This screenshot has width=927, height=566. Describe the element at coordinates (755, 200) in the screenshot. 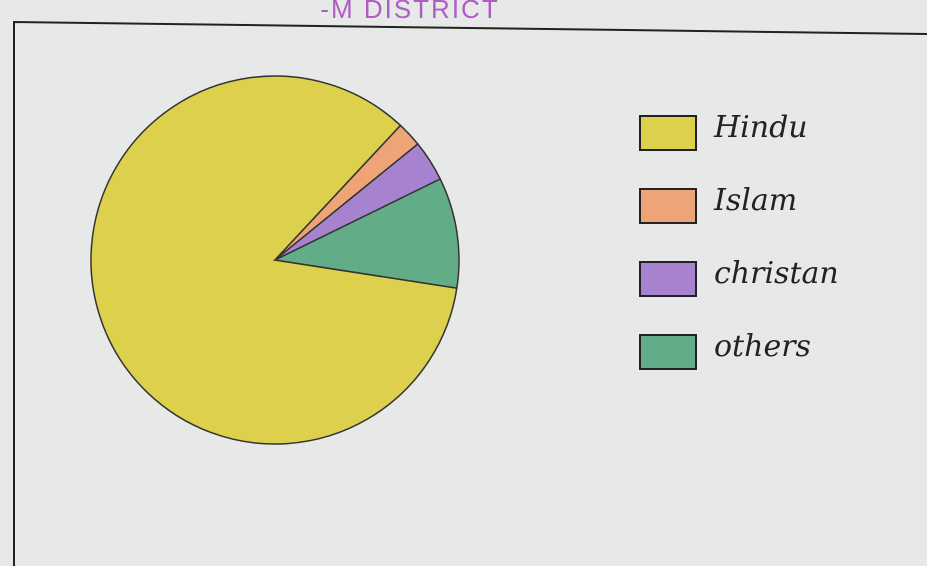

I see `legend-label: Islam` at that location.